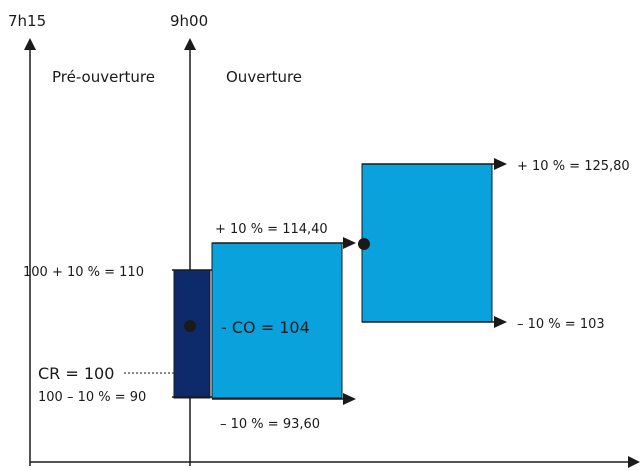  What do you see at coordinates (30, 44) in the screenshot?
I see `left-axis-arrowhead` at bounding box center [30, 44].